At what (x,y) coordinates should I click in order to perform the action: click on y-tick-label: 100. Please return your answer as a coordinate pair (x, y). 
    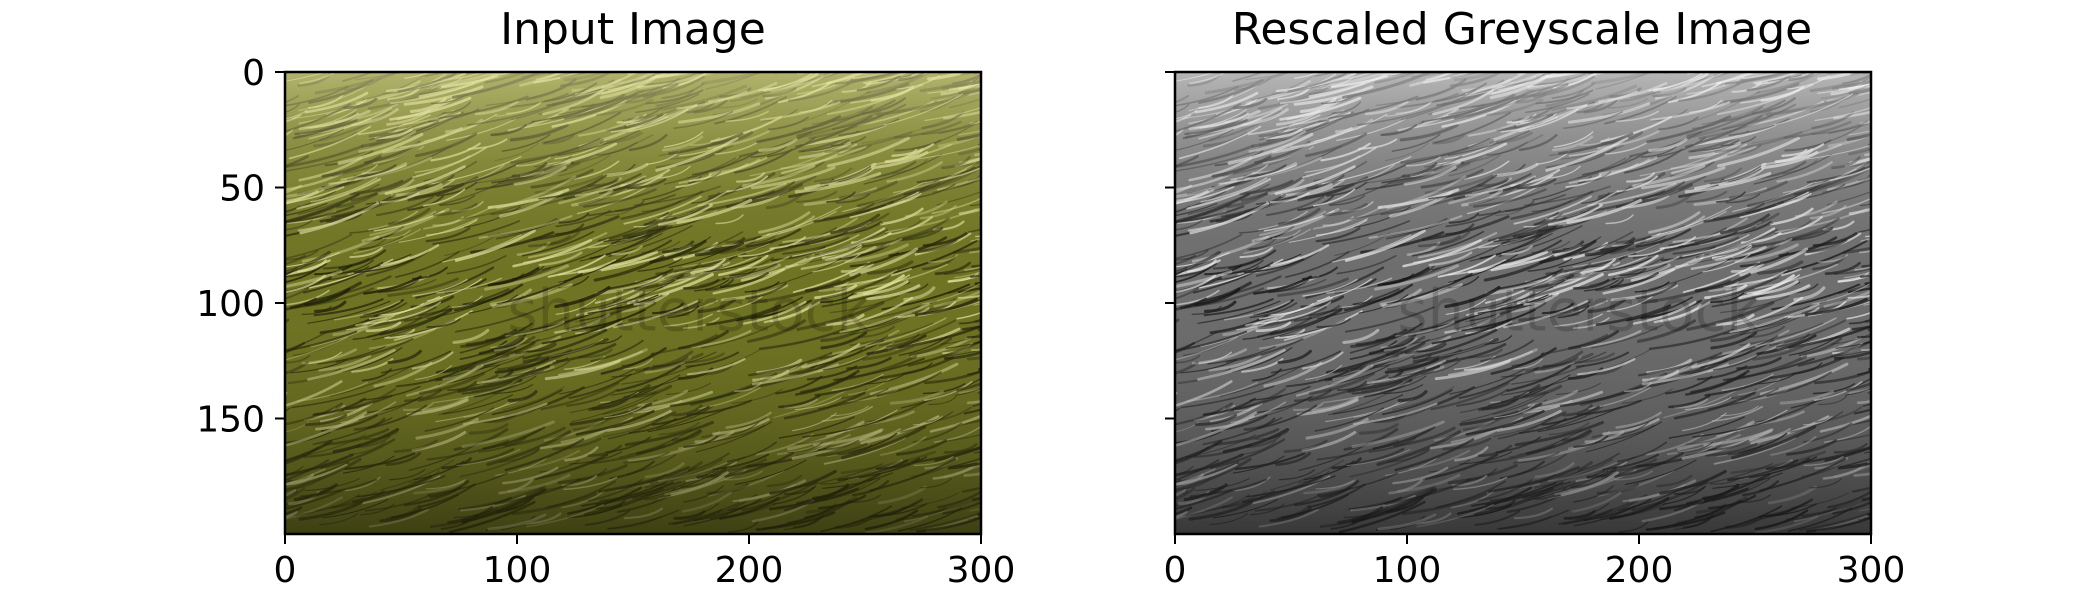
    Looking at the image, I should click on (230, 304).